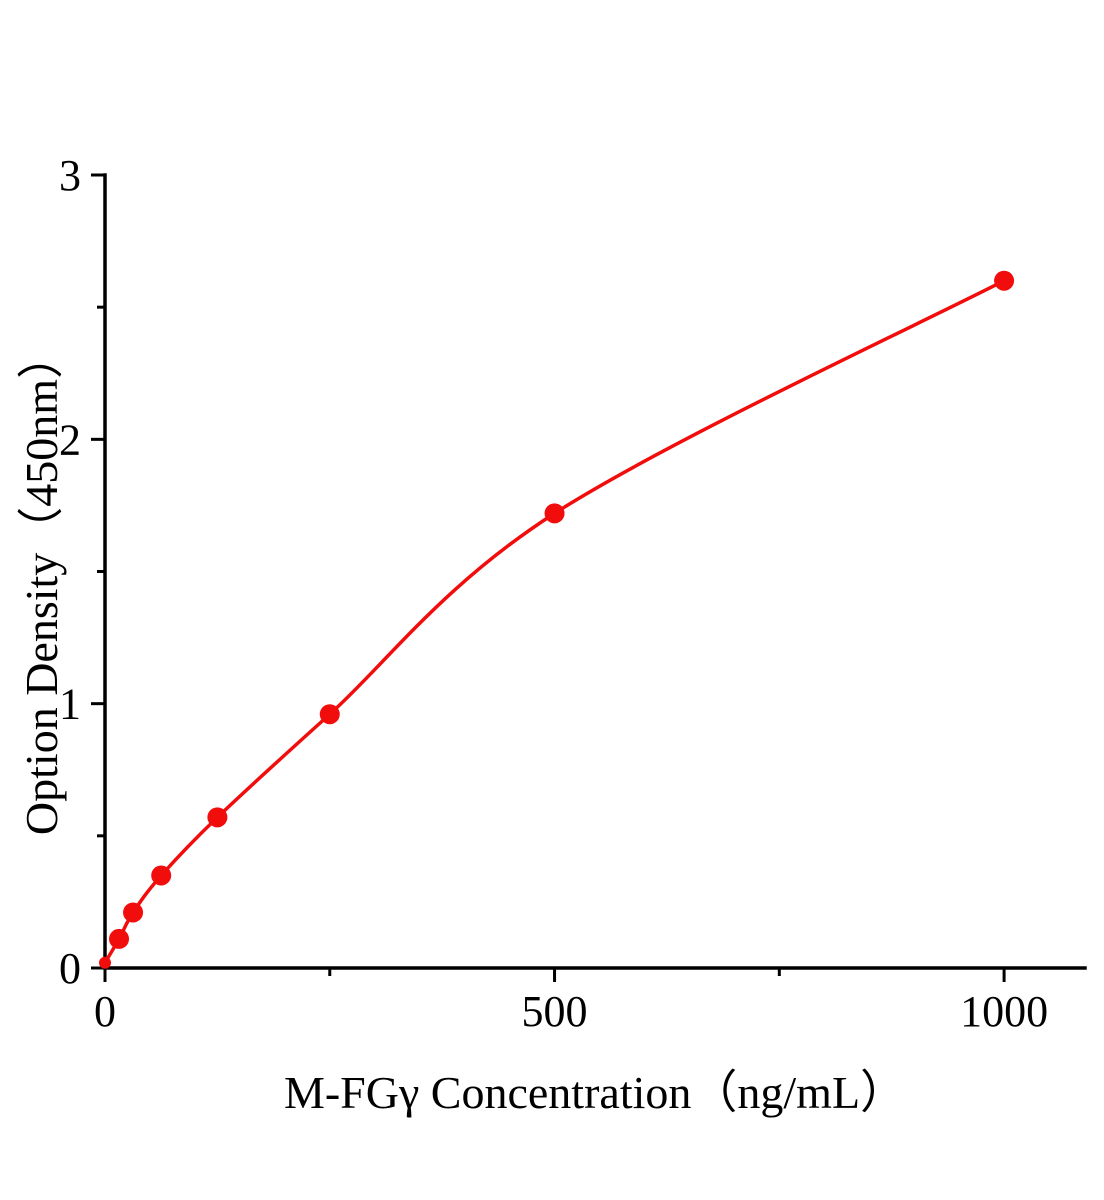 The image size is (1104, 1200). What do you see at coordinates (70, 175) in the screenshot?
I see `y-tick-label: 3` at bounding box center [70, 175].